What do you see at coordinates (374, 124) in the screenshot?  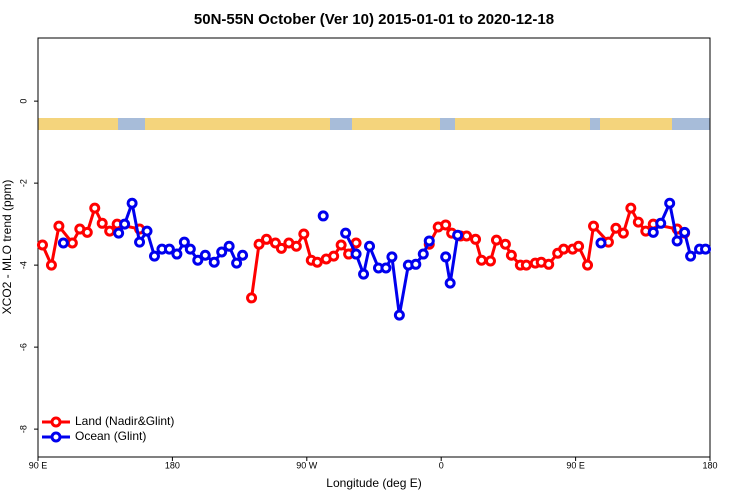 I see `land-ocean-strip` at bounding box center [374, 124].